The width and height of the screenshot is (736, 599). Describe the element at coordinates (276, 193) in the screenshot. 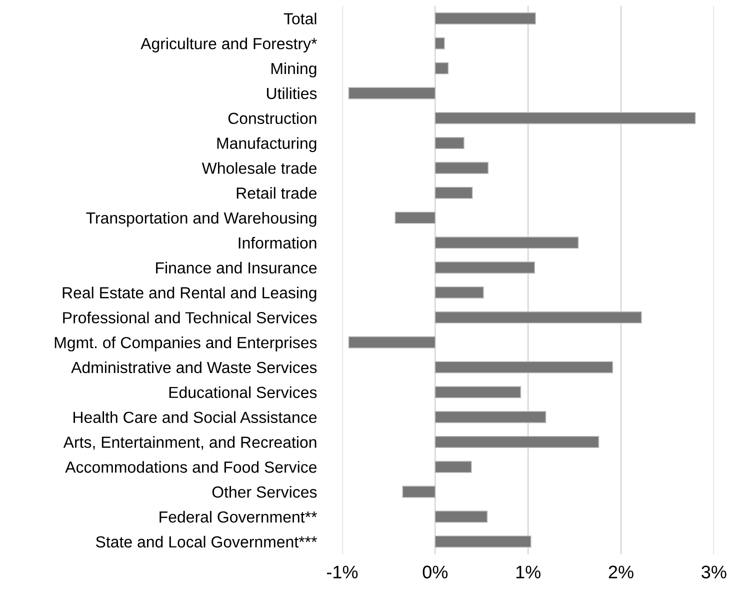

I see `y-tick-label: Retail trade` at that location.